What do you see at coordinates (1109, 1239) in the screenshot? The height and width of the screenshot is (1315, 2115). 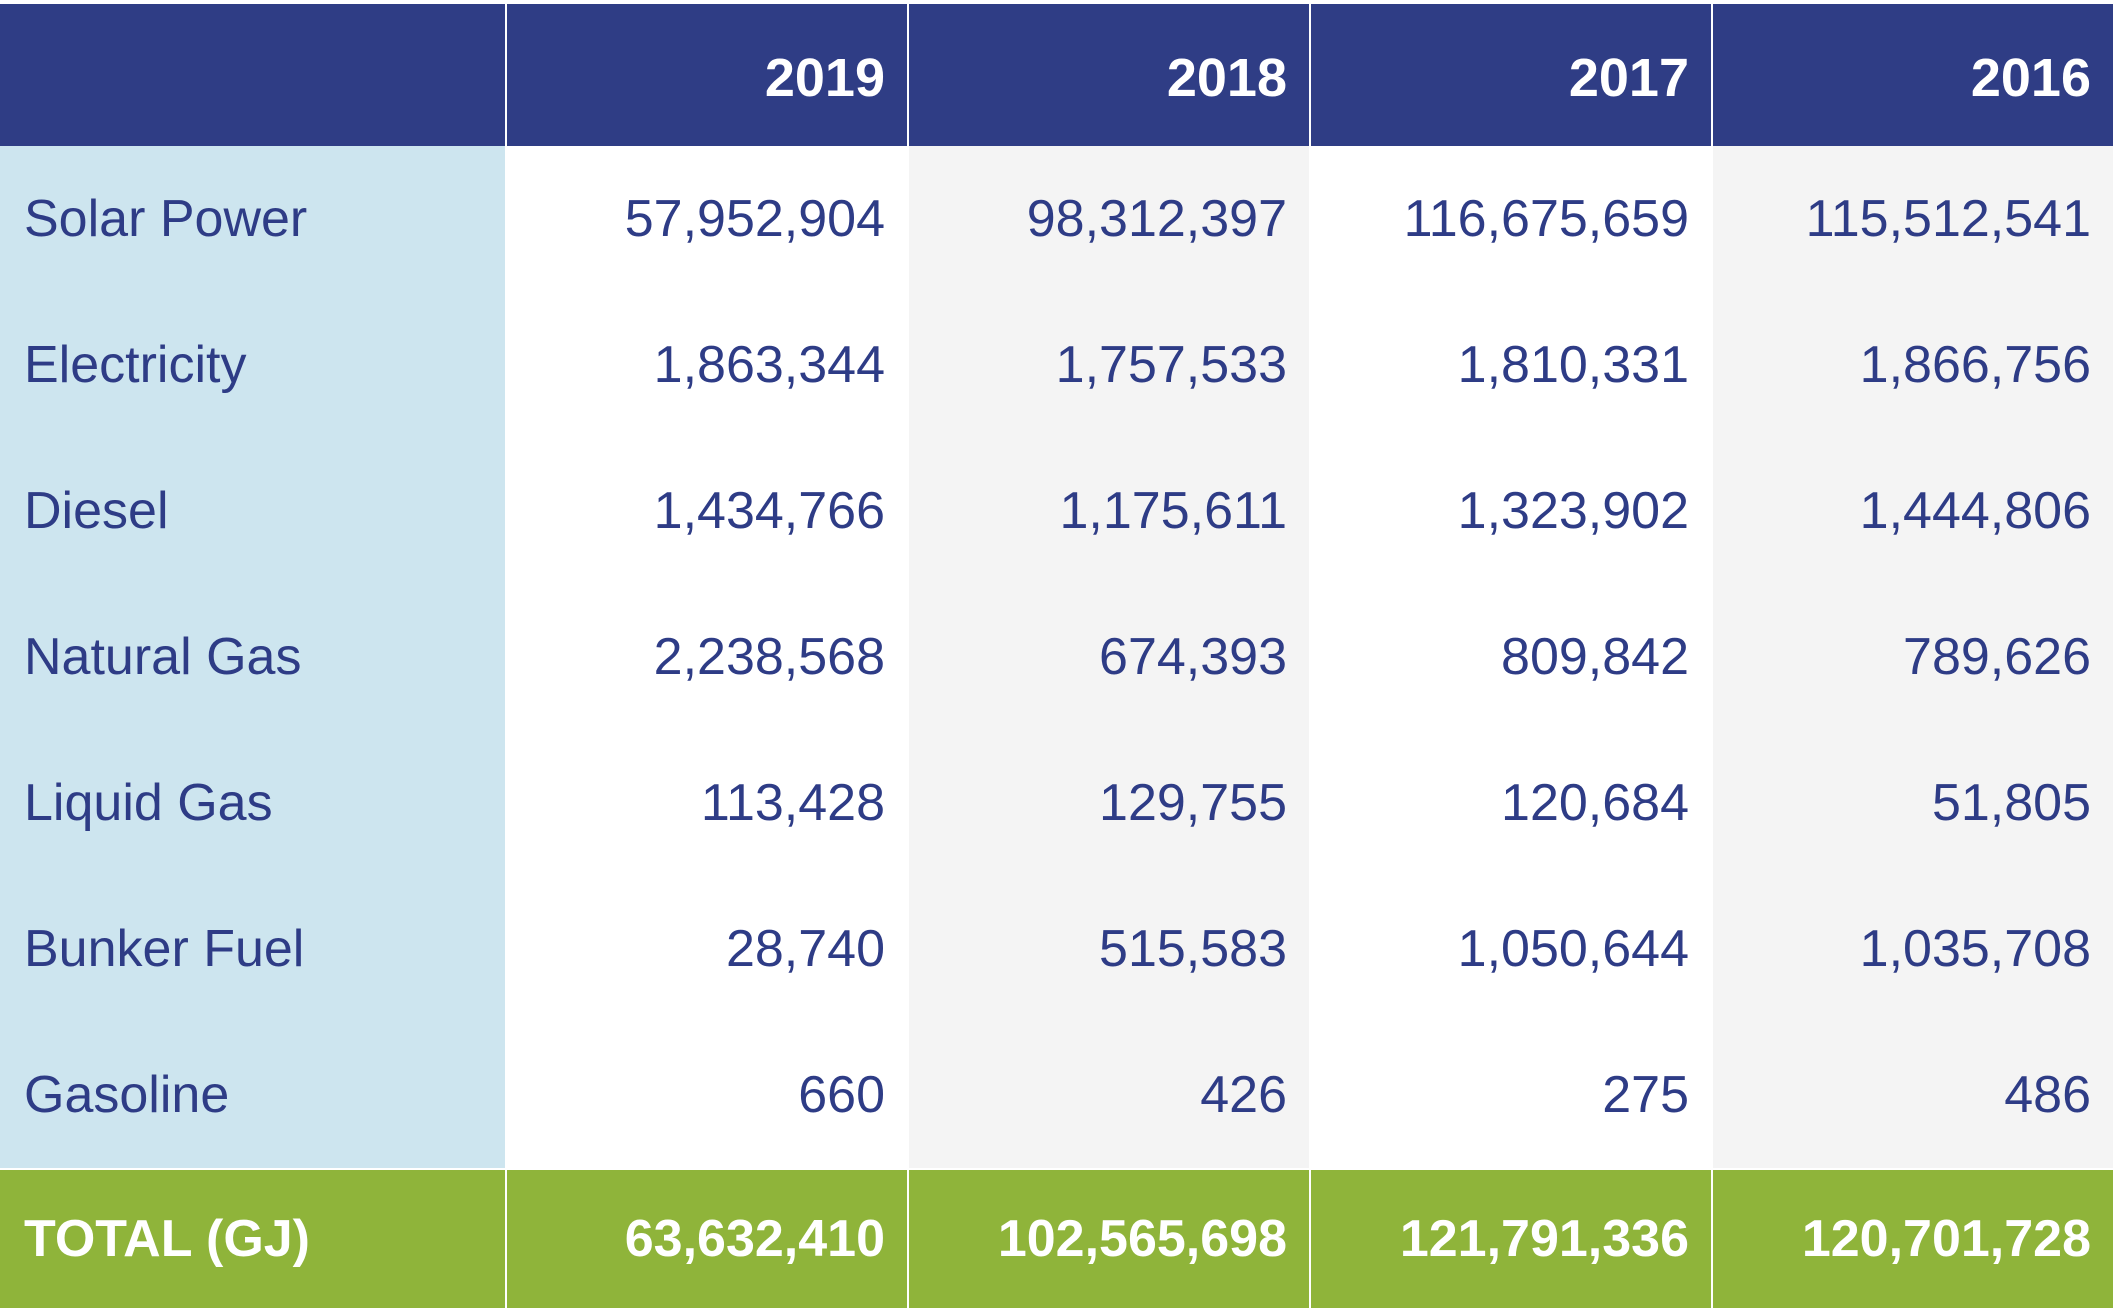 I see `total-value-2018: 102,565,698` at bounding box center [1109, 1239].